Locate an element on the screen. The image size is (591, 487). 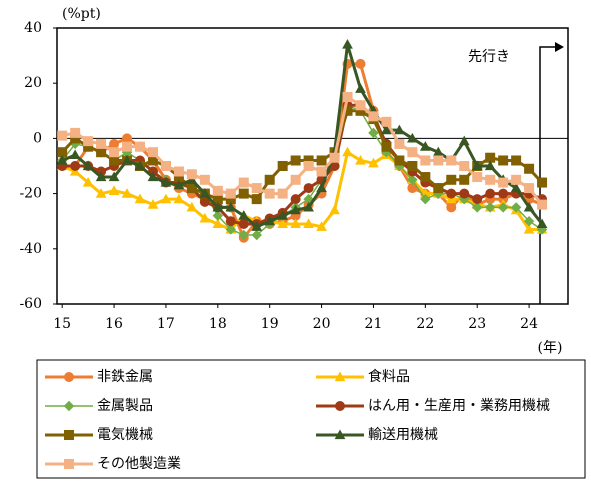
y-unit-label: (%pt) is located at coordinates (81, 14).